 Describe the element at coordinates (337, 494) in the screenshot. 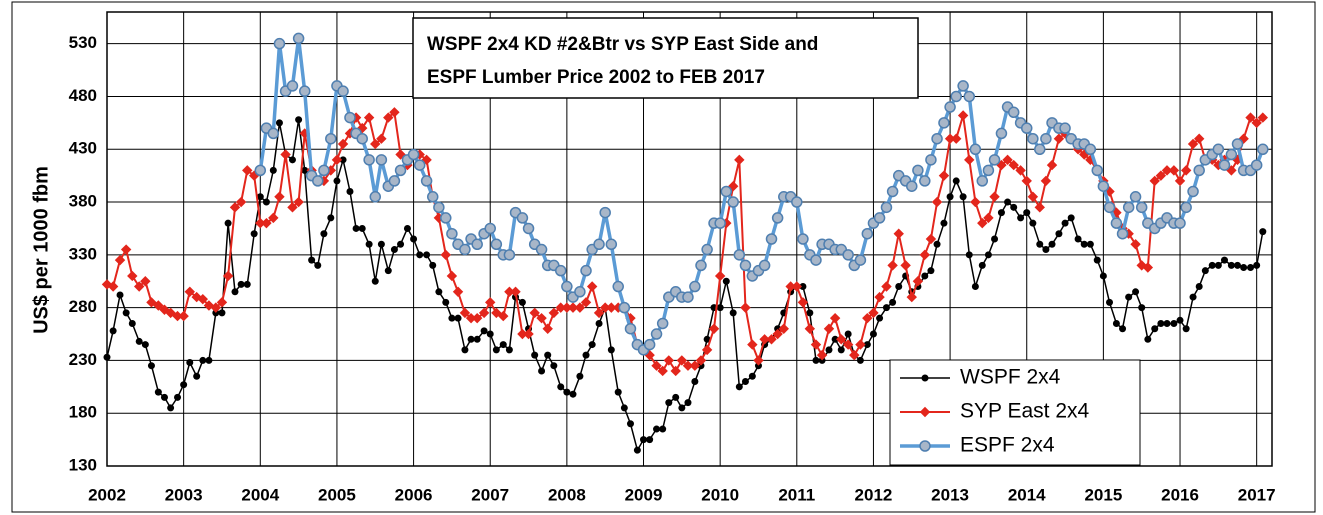

I see `x-tick-label: 2005` at that location.